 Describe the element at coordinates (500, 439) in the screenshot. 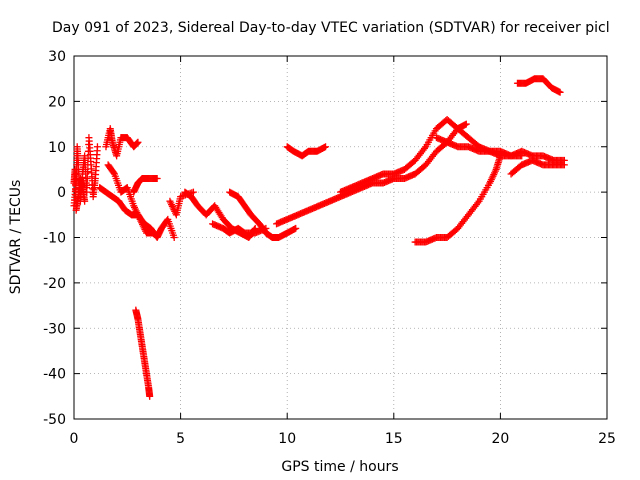

I see `x-tick-label: 20` at that location.